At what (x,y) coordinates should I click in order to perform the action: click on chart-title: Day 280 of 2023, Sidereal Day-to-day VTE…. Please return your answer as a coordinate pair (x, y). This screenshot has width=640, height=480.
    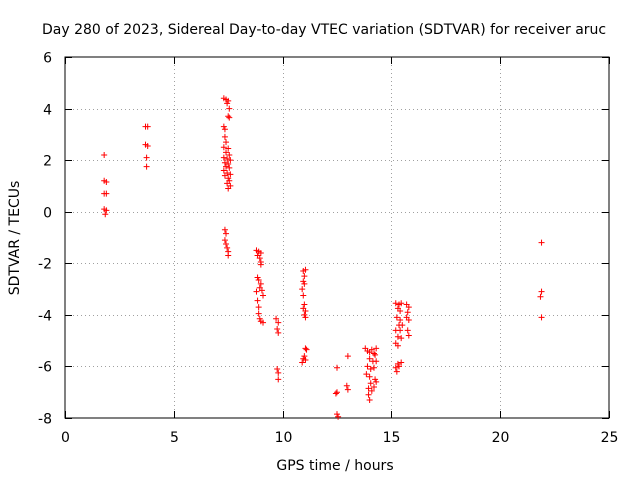
    Looking at the image, I should click on (324, 30).